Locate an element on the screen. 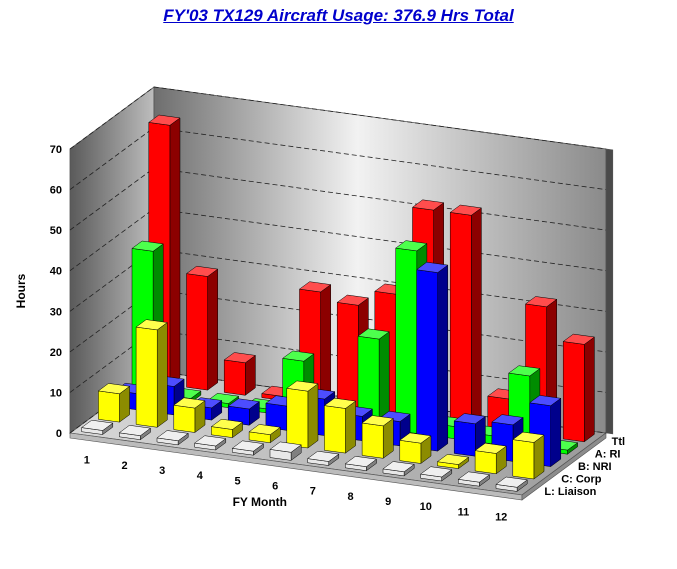 The image size is (677, 569). series-label: B: NRI is located at coordinates (595, 467).